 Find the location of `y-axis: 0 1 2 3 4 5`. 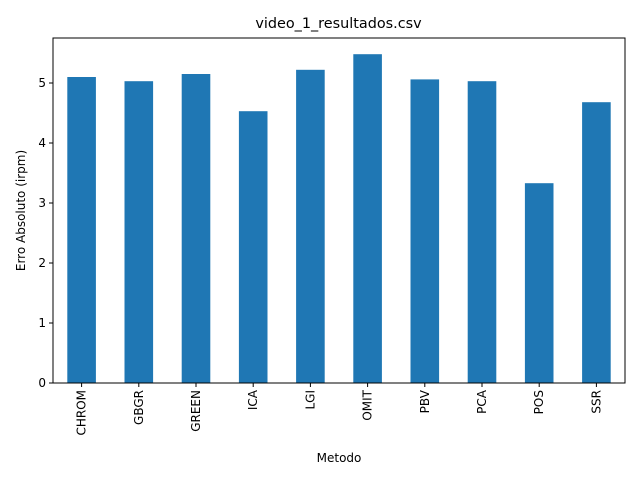

y-axis: 0 1 2 3 4 5 is located at coordinates (45, 233).